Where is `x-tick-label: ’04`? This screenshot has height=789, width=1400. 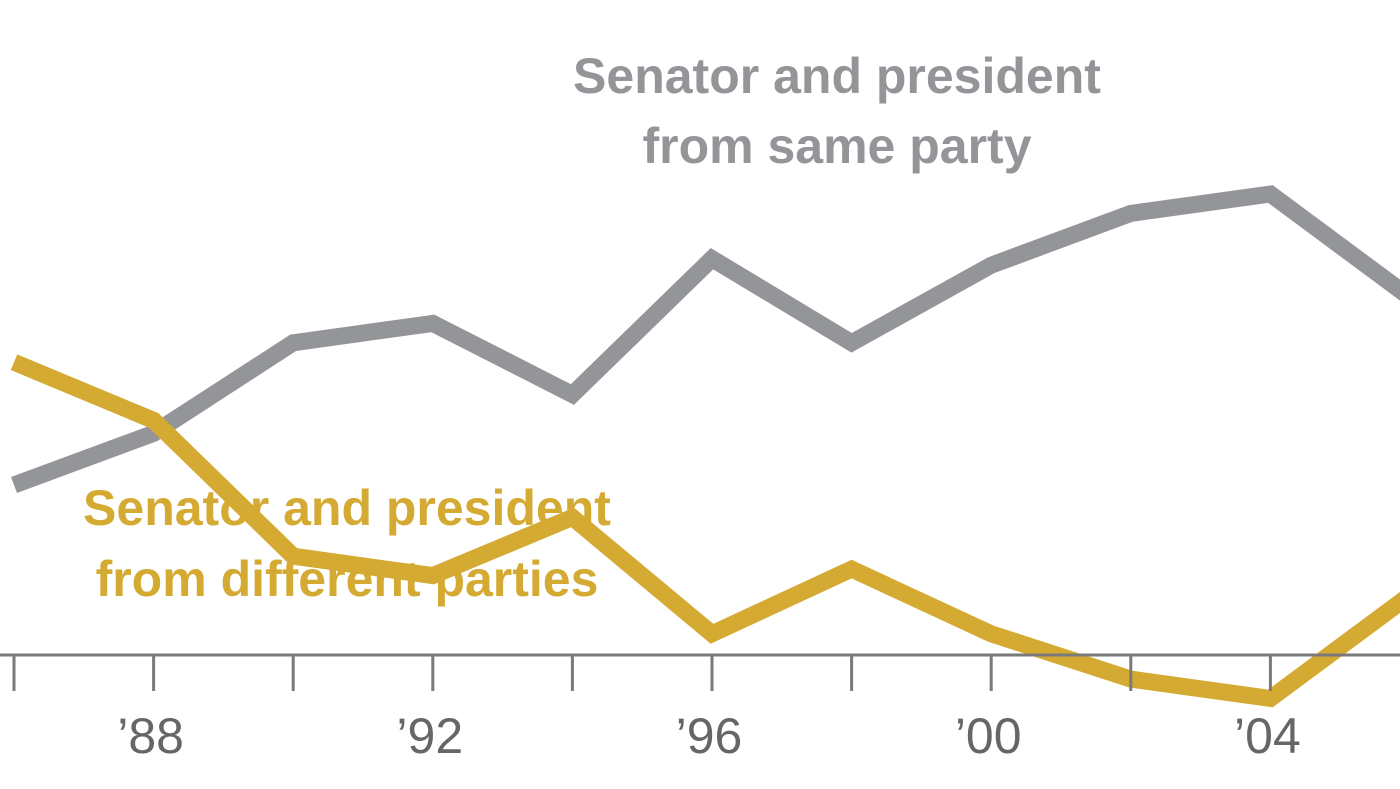
x-tick-label: ’04 is located at coordinates (1267, 736).